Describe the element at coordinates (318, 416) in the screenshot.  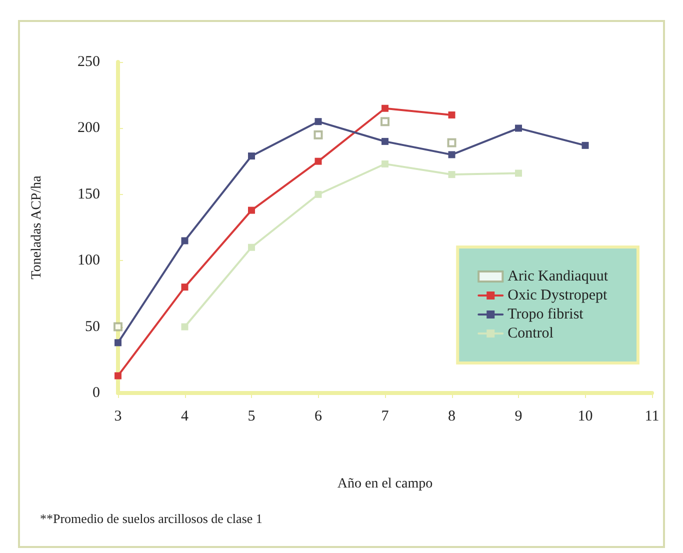
I see `x-tick-label: 6` at that location.